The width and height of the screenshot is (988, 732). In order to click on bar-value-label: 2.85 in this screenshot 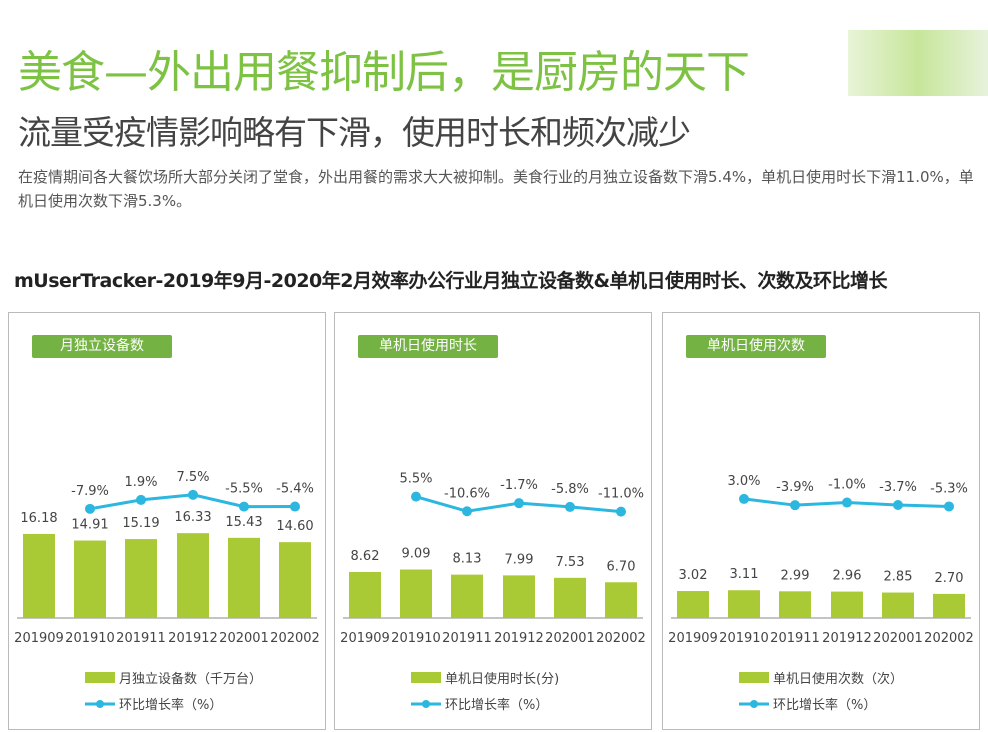, I will do `click(898, 577)`.